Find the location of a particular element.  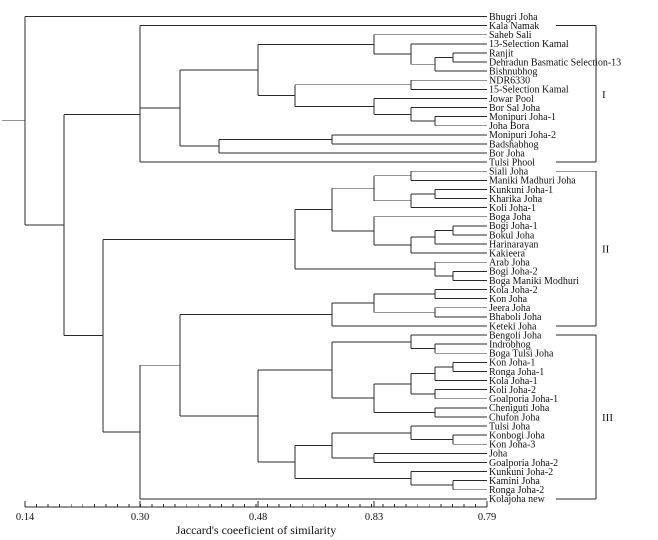

cluster-label: II is located at coordinates (606, 250).